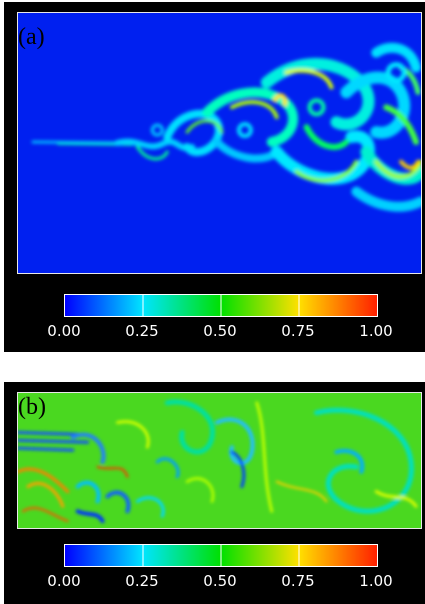  Describe the element at coordinates (221, 555) in the screenshot. I see `colorbar-b` at that location.